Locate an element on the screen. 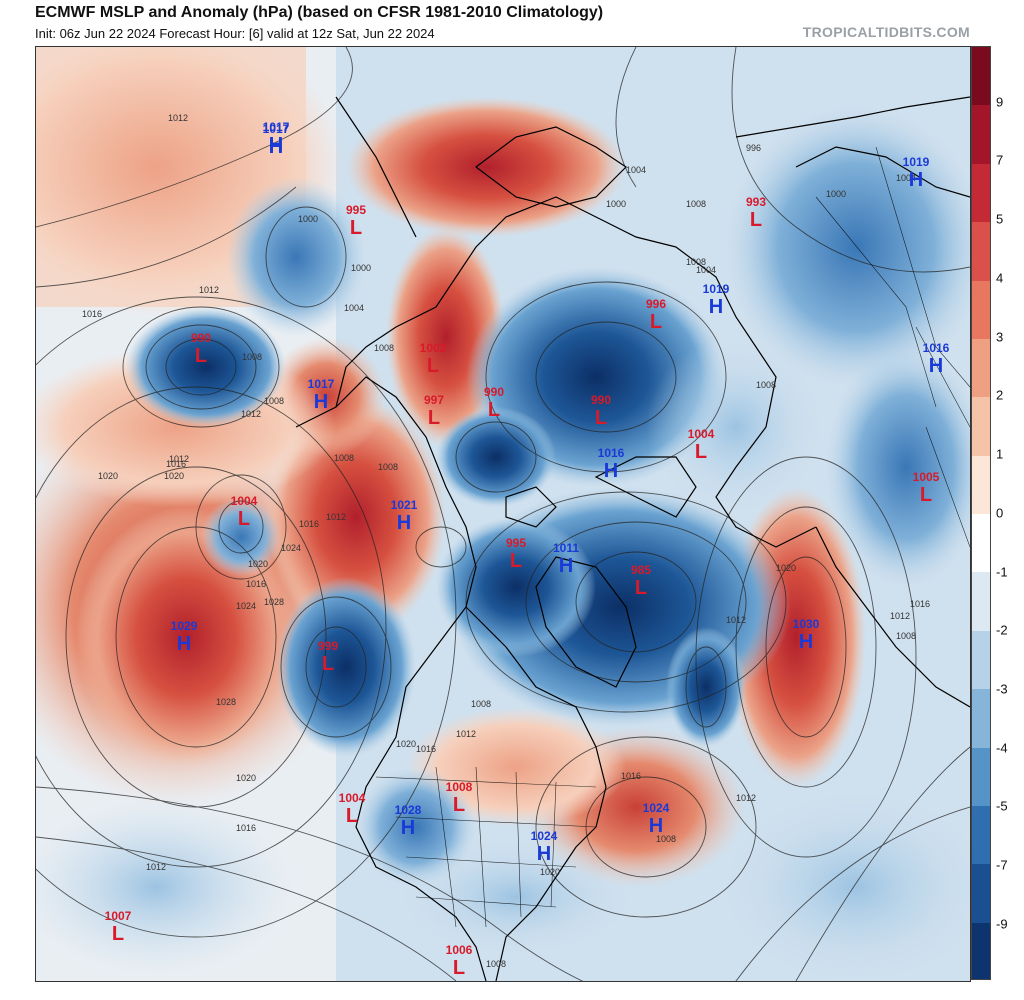 The height and width of the screenshot is (1000, 1024). colorbar-tick-label: 3 is located at coordinates (1000, 337).